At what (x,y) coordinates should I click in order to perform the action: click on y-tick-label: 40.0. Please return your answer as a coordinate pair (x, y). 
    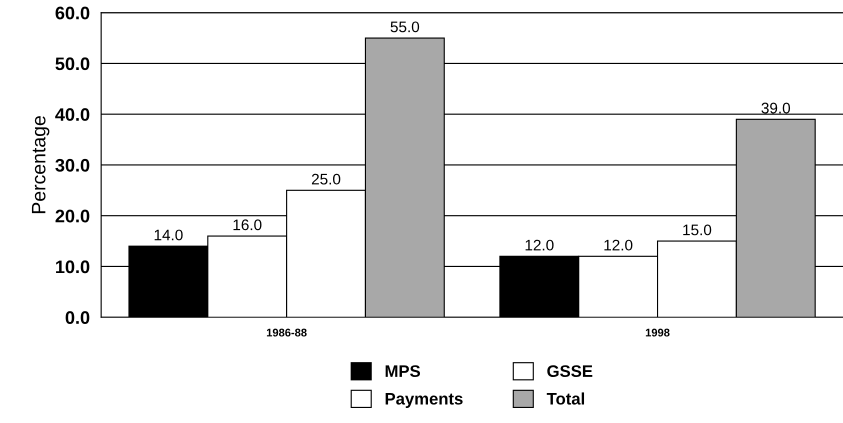
    Looking at the image, I should click on (72, 114).